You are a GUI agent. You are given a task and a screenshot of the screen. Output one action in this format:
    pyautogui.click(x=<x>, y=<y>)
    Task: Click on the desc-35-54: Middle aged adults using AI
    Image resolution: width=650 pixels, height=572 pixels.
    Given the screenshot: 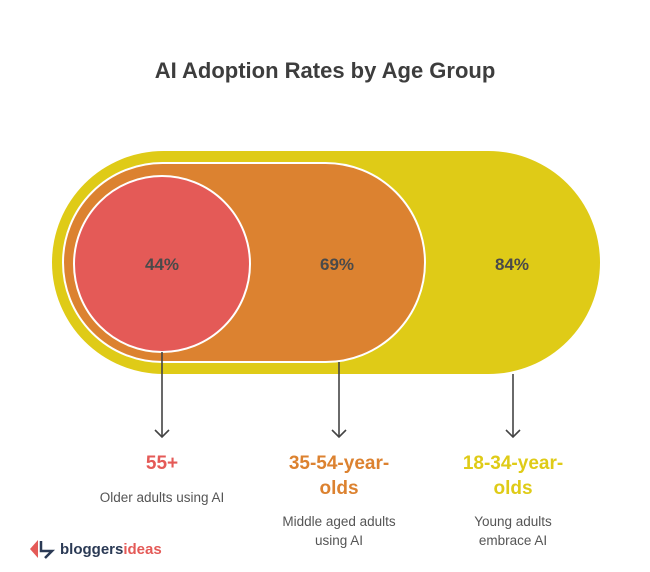 What is the action you would take?
    pyautogui.click(x=339, y=531)
    